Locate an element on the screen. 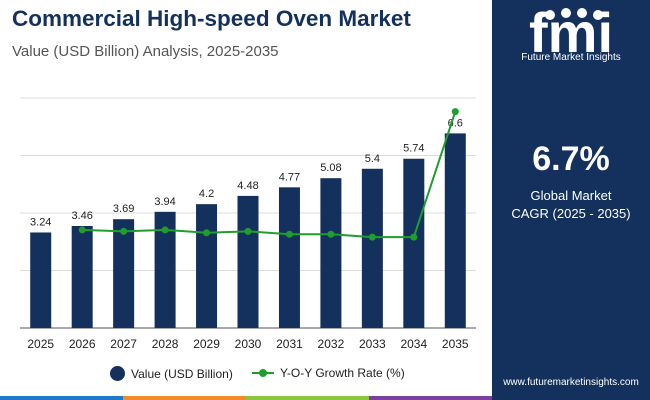 Image resolution: width=650 pixels, height=400 pixels. cagr-label-line1: Global Market is located at coordinates (571, 195).